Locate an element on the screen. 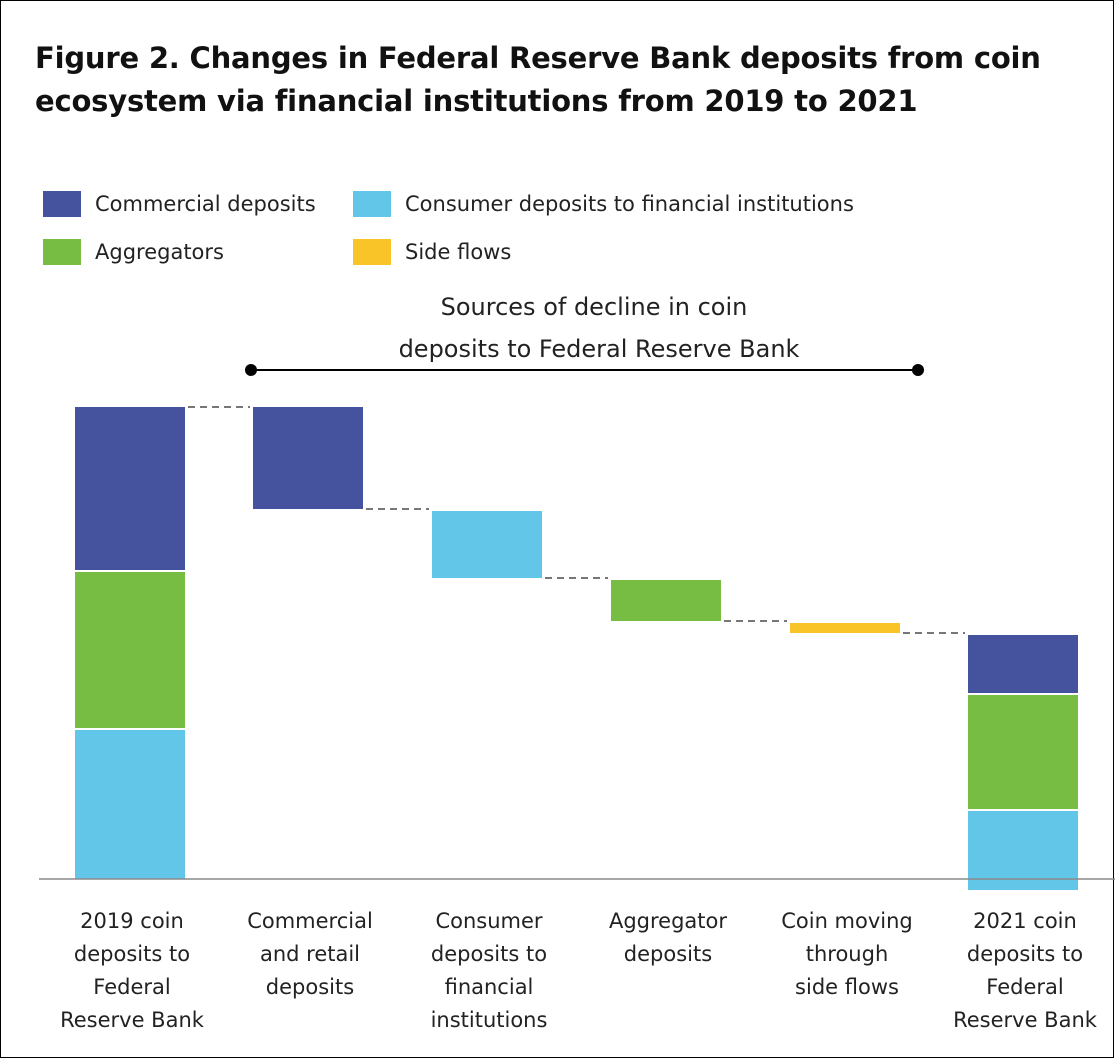 The image size is (1116, 1060). x-tick-label-3-line-2: deposits to is located at coordinates (489, 954).